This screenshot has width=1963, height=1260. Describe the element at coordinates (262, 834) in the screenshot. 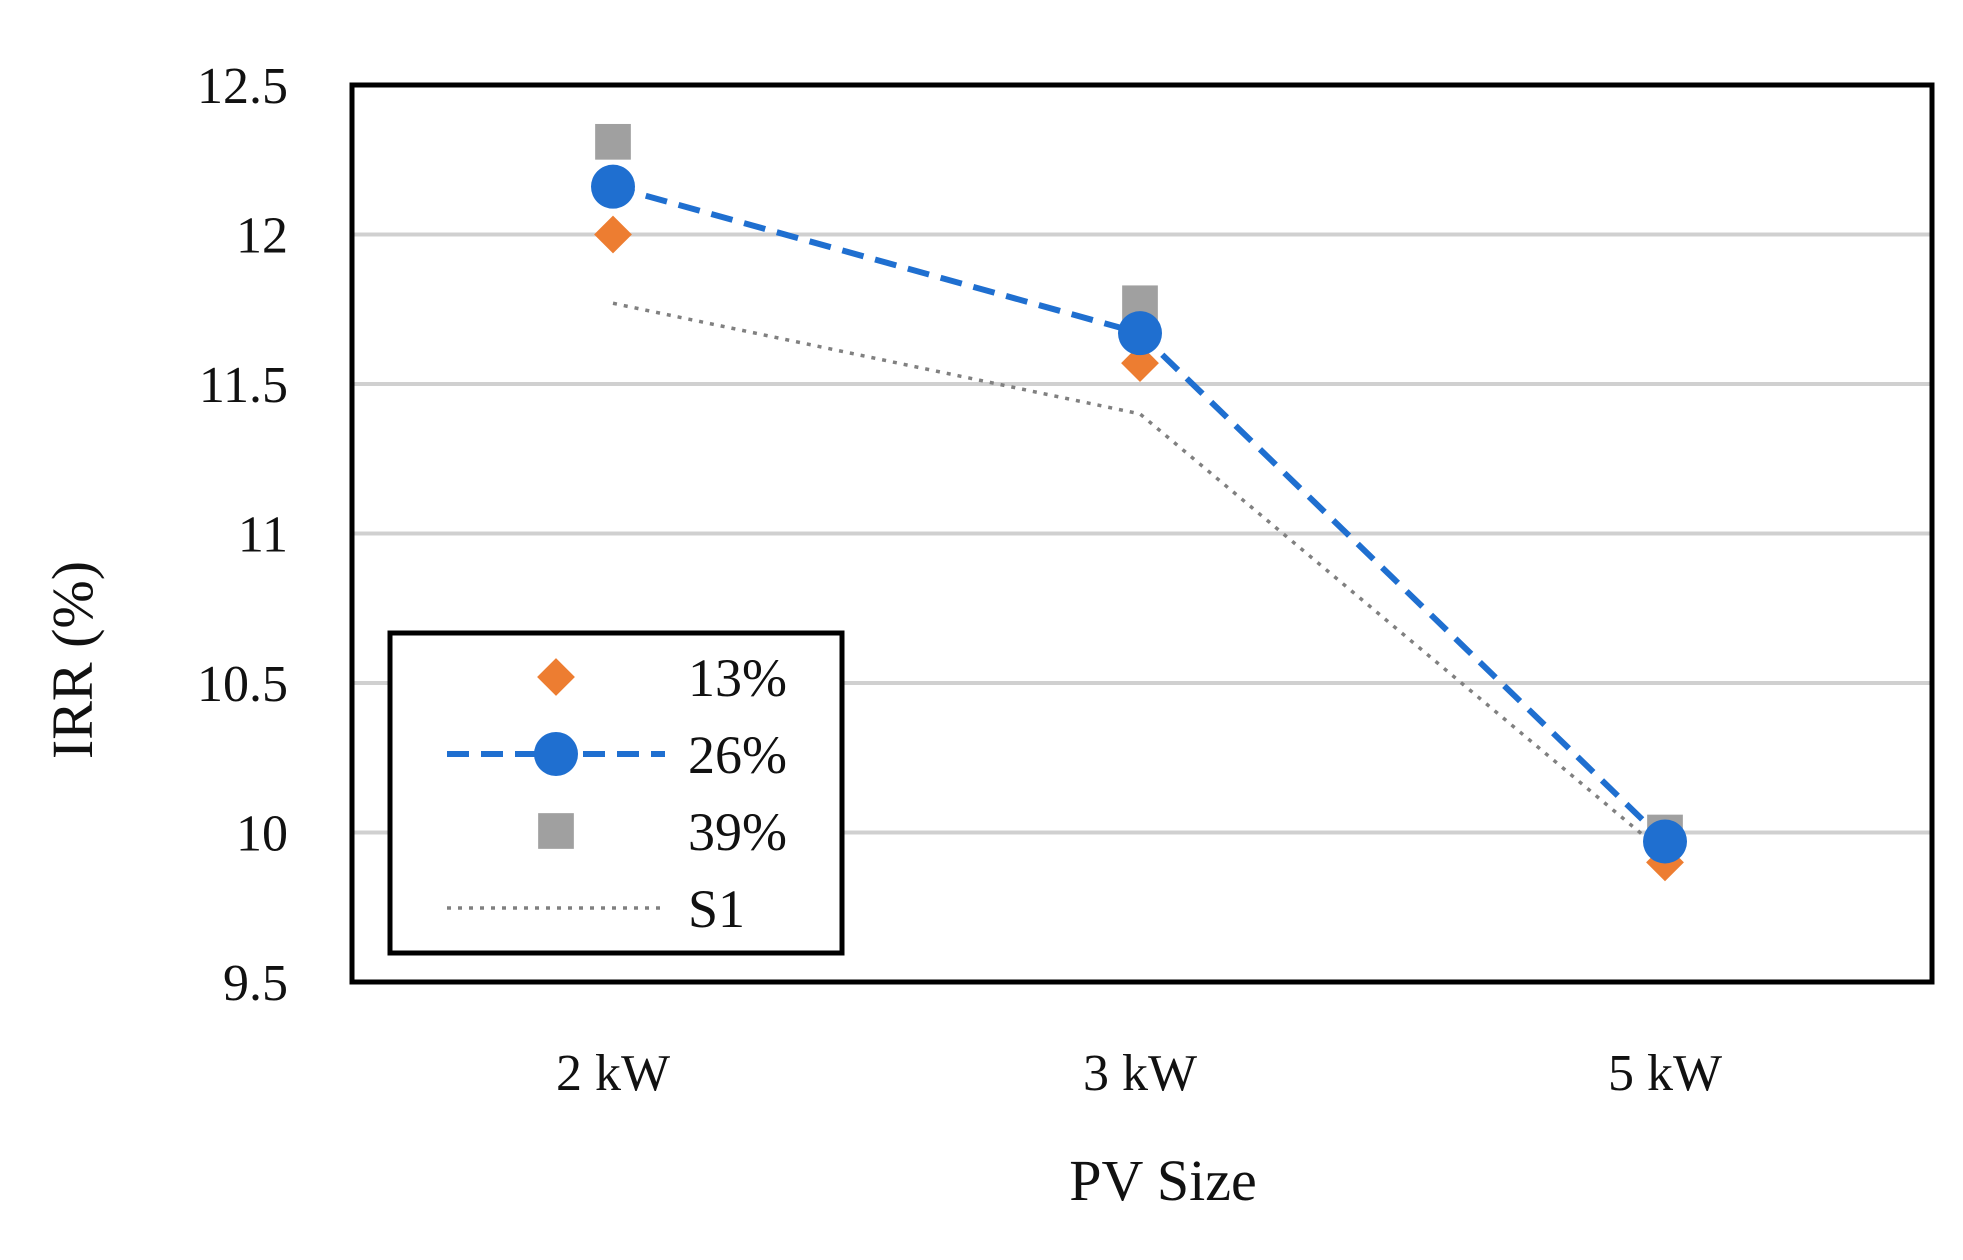

I see `y-tick-label: 10` at that location.